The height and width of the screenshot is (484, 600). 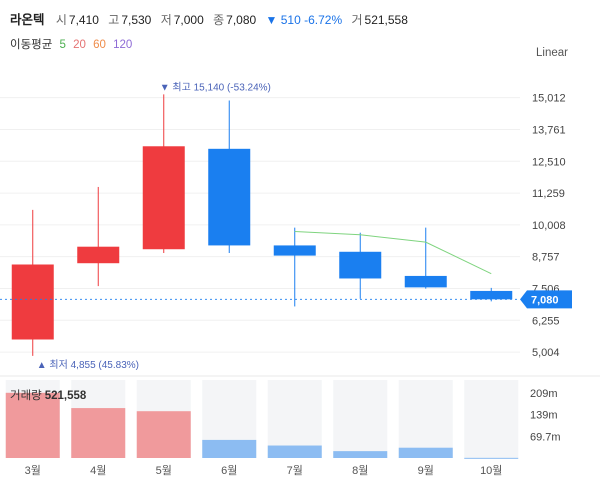 I want to click on close-value: 7,080, so click(x=241, y=20).